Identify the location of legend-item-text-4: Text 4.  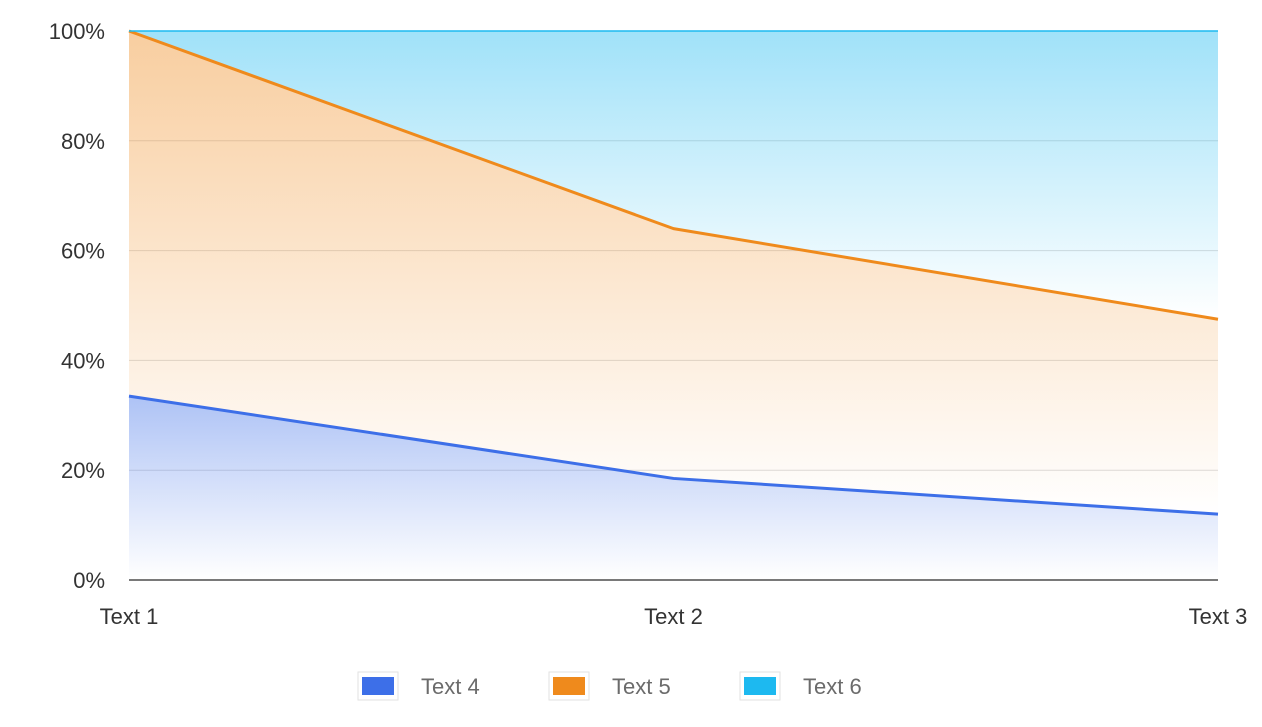
(418, 686).